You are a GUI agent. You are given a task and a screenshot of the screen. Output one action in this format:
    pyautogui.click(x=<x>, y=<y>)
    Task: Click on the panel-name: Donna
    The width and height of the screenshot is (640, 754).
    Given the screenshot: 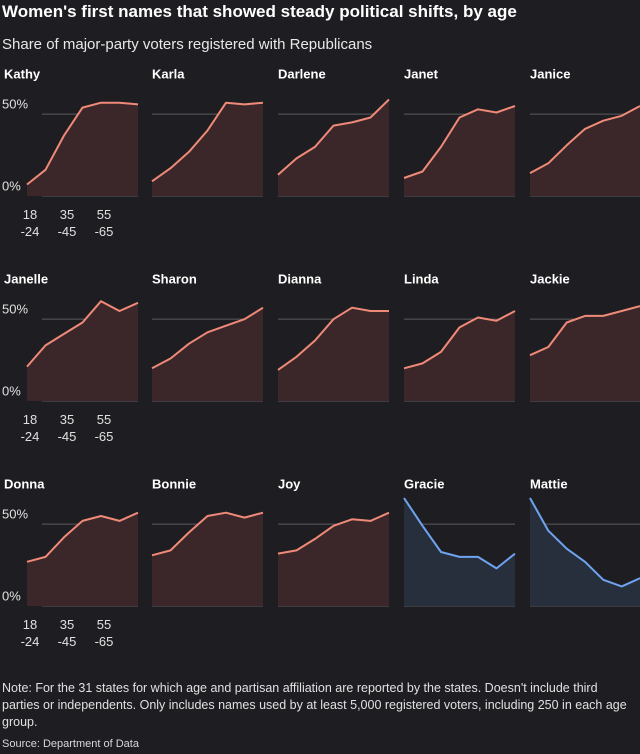 What is the action you would take?
    pyautogui.click(x=24, y=483)
    